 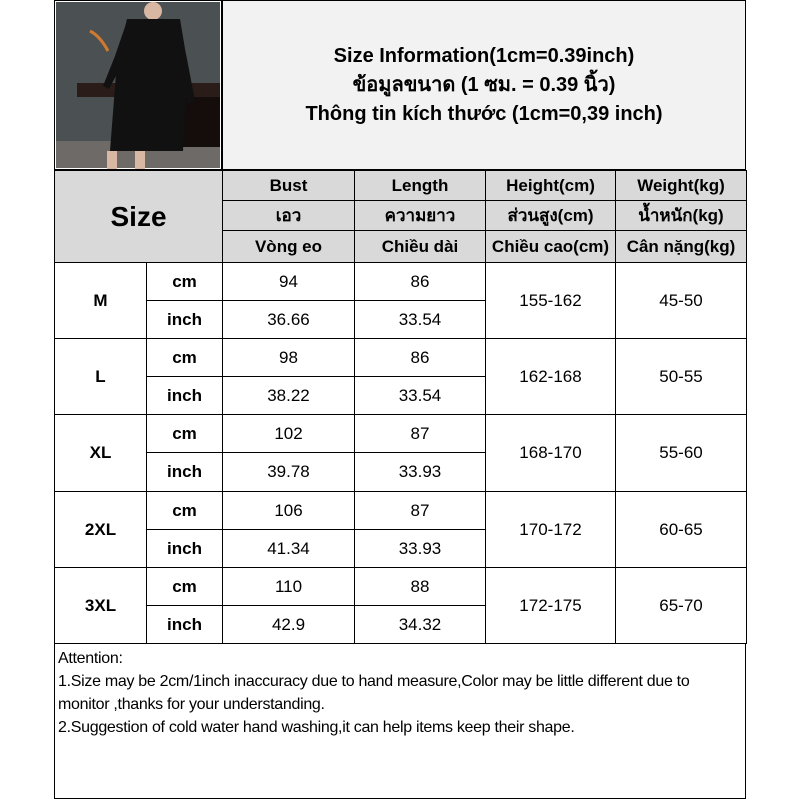 I want to click on height-cell: 162-168, so click(x=550, y=376).